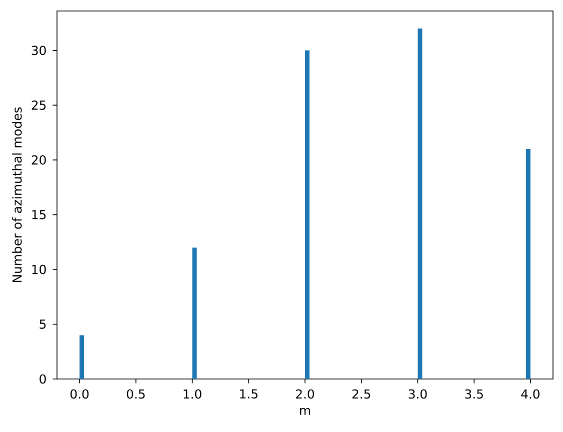  I want to click on y-tick-label: 10, so click(39, 269).